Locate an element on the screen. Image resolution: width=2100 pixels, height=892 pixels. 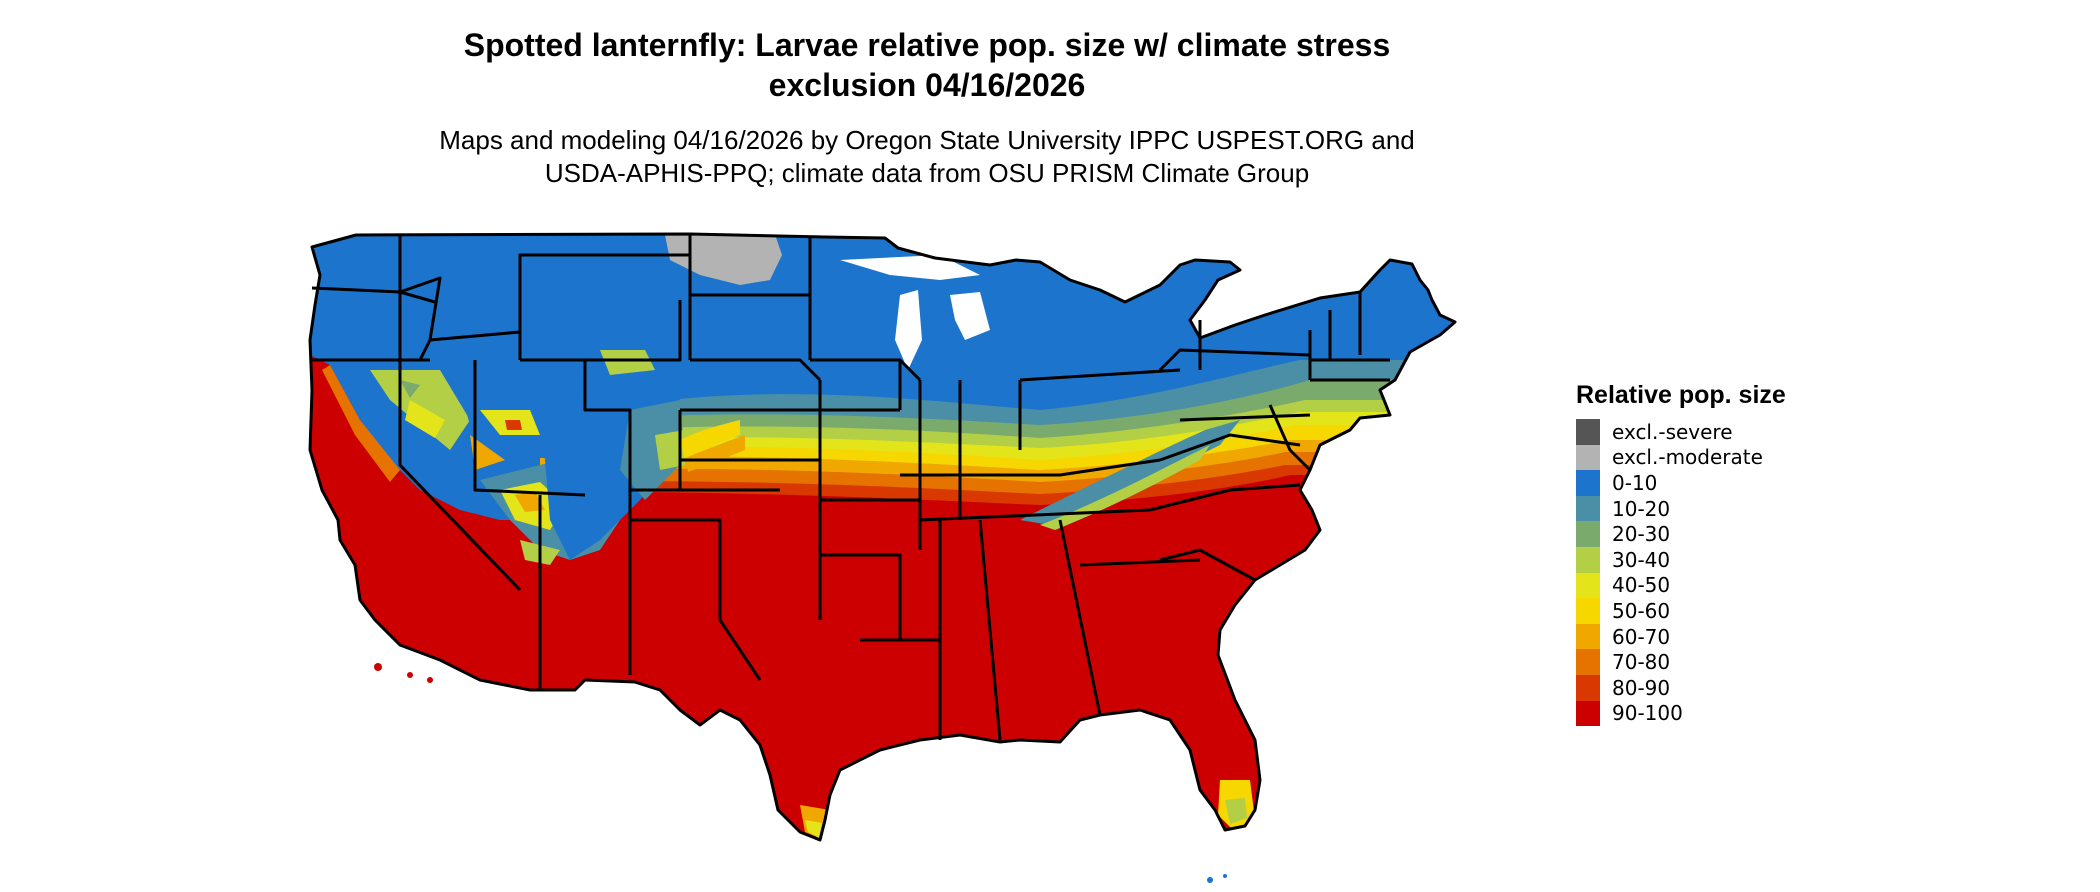
legend-item-20-30: 20-30 is located at coordinates (1681, 534).